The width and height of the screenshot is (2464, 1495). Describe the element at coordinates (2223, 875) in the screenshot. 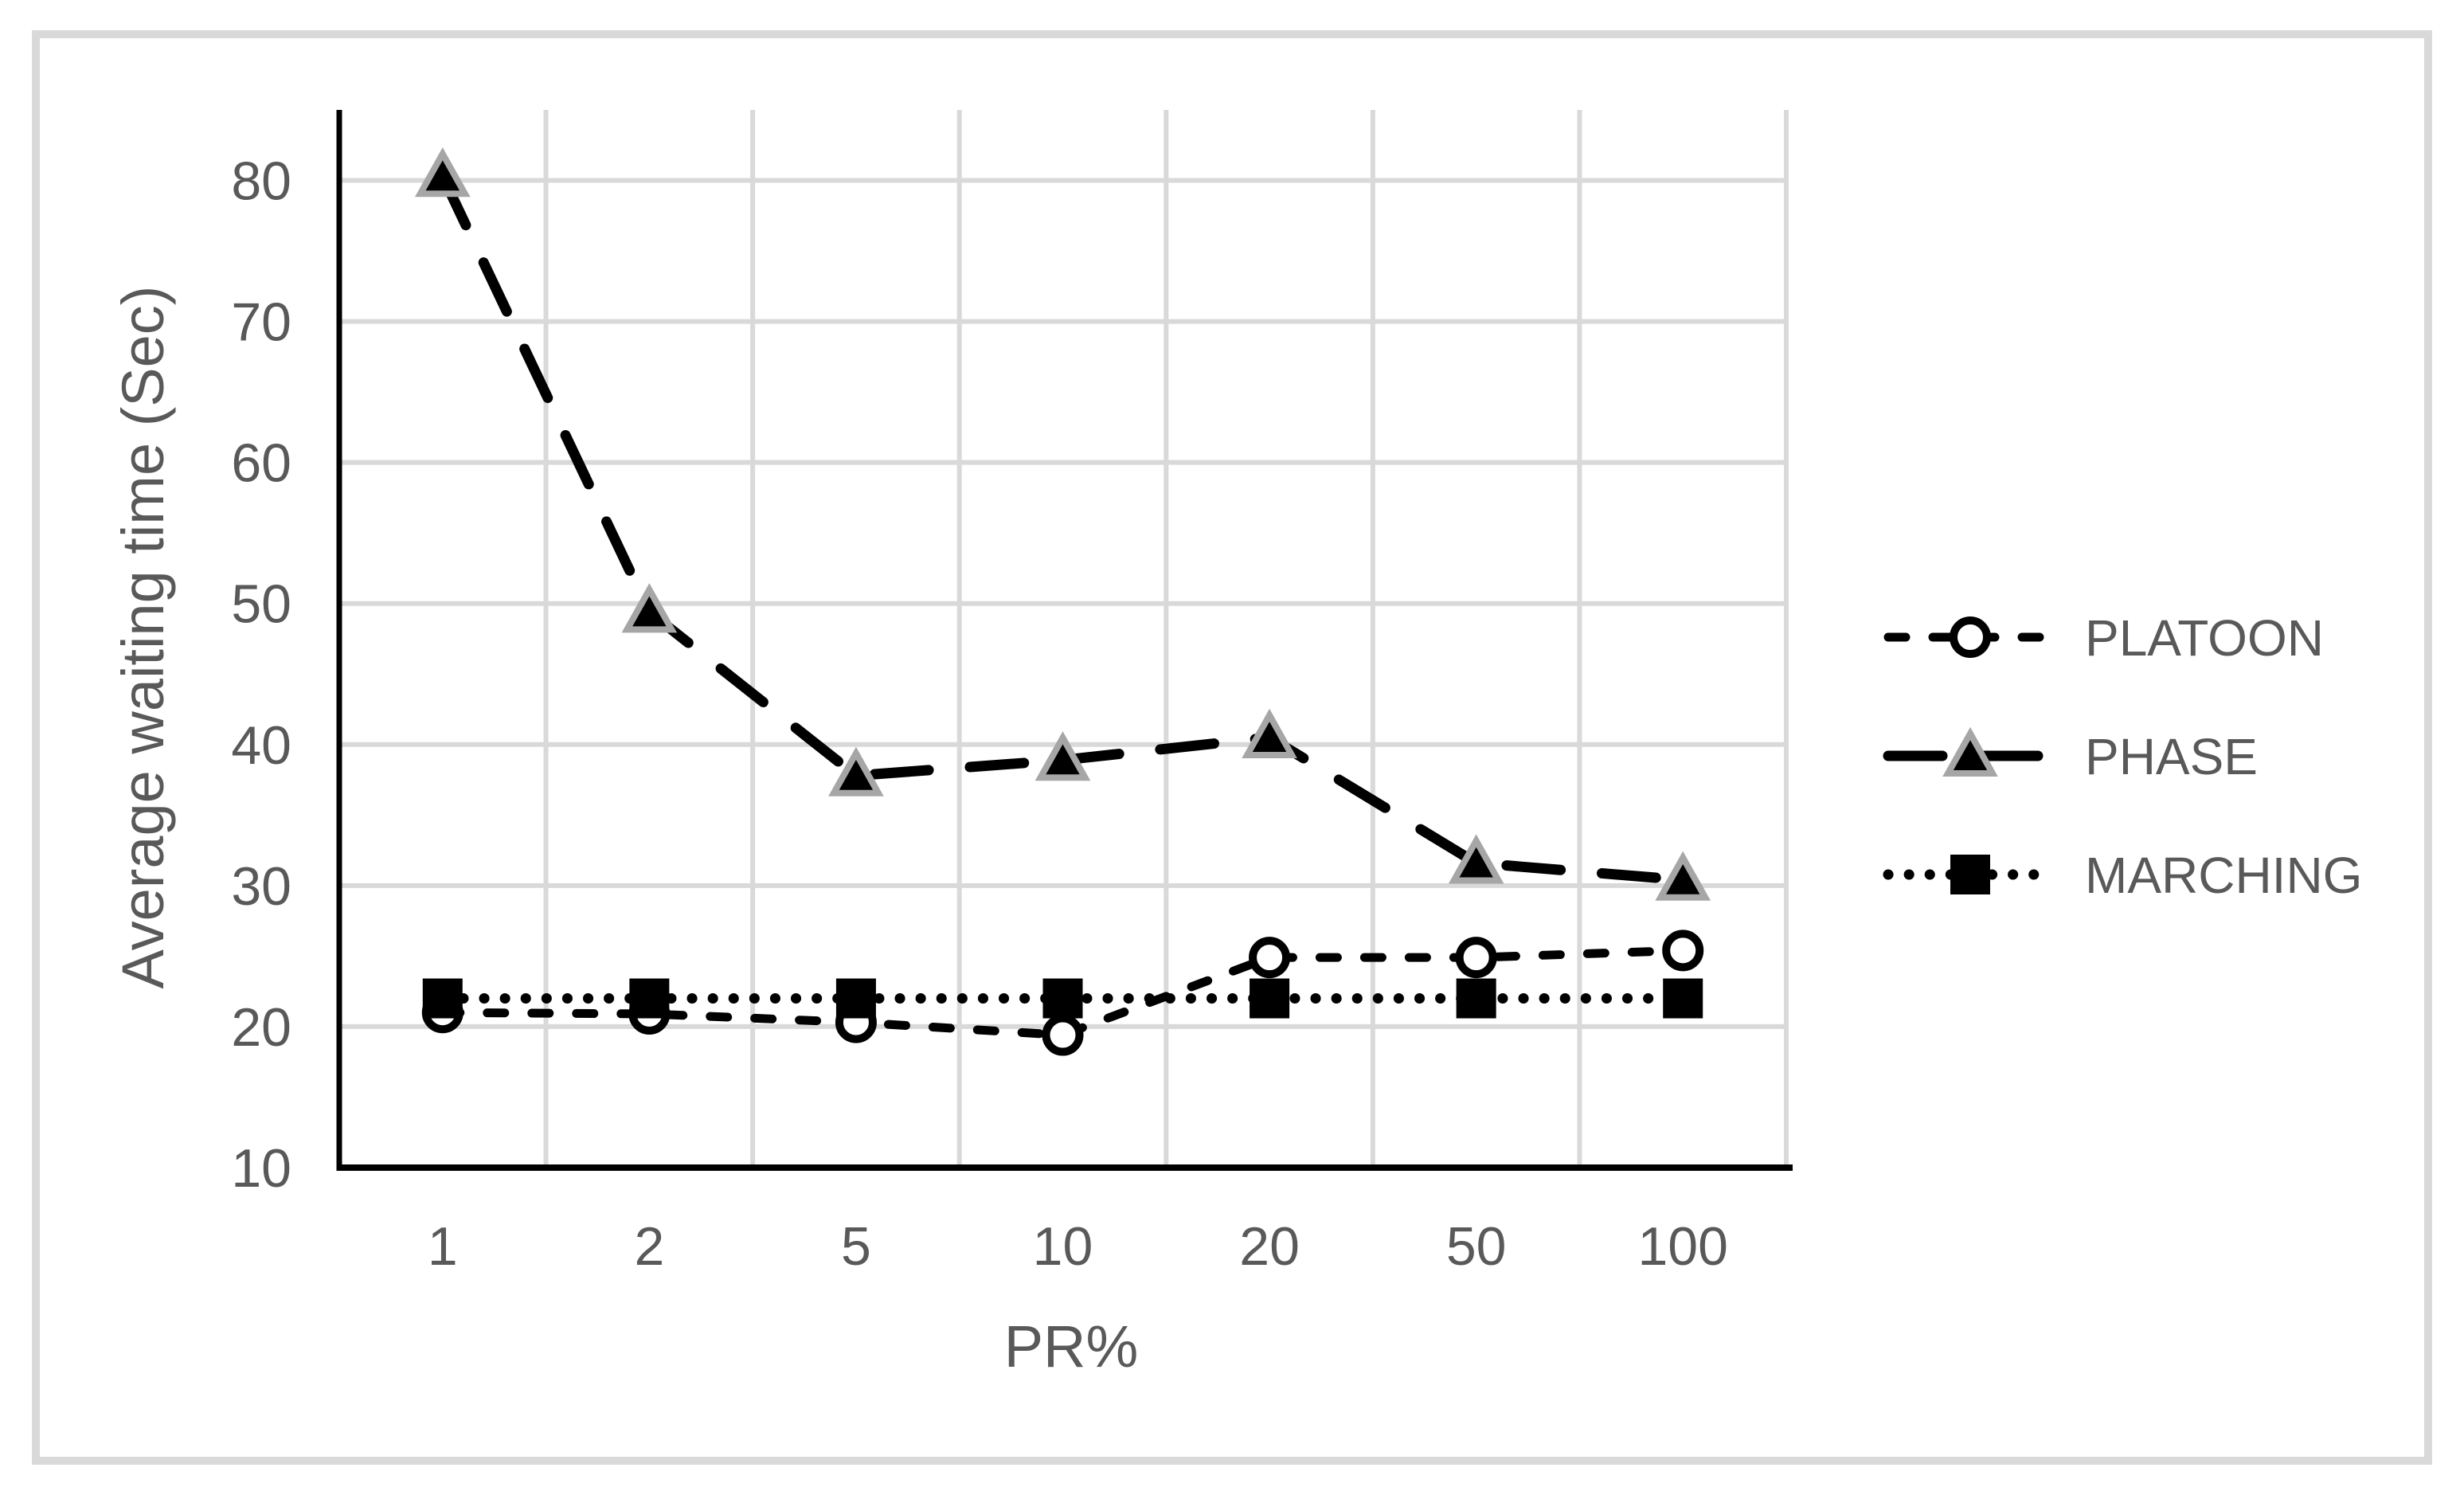

I see `legend-label-marching: MARCHING` at that location.